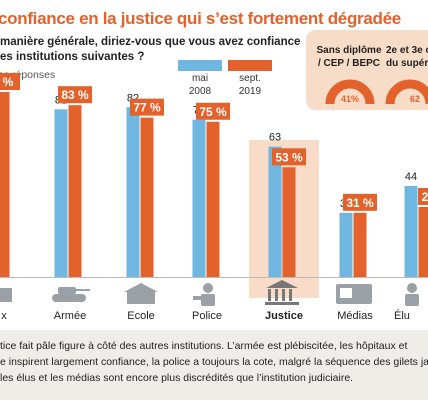 The width and height of the screenshot is (428, 400). I want to click on panel-label2-line2: du supér, so click(407, 63).